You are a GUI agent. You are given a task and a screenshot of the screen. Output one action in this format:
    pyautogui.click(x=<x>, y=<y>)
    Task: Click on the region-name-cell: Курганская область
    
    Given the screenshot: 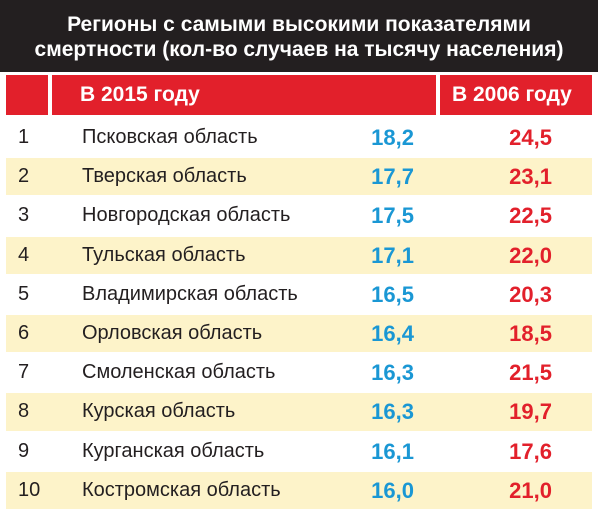 What is the action you would take?
    pyautogui.click(x=173, y=450)
    